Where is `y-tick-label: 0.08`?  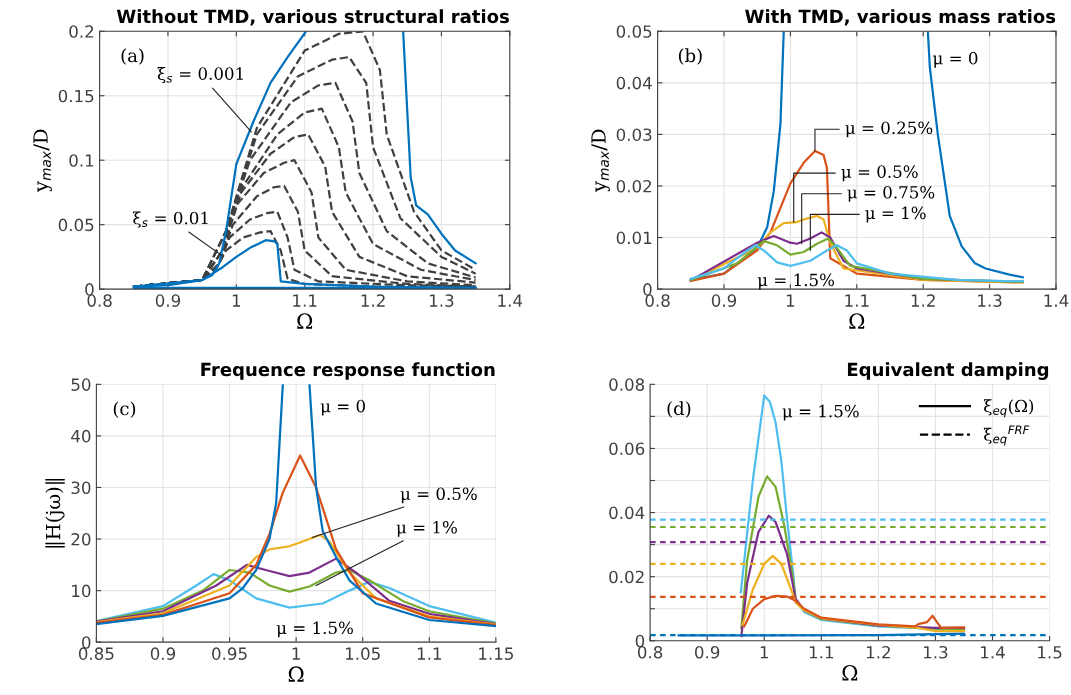
y-tick-label: 0.08 is located at coordinates (627, 384).